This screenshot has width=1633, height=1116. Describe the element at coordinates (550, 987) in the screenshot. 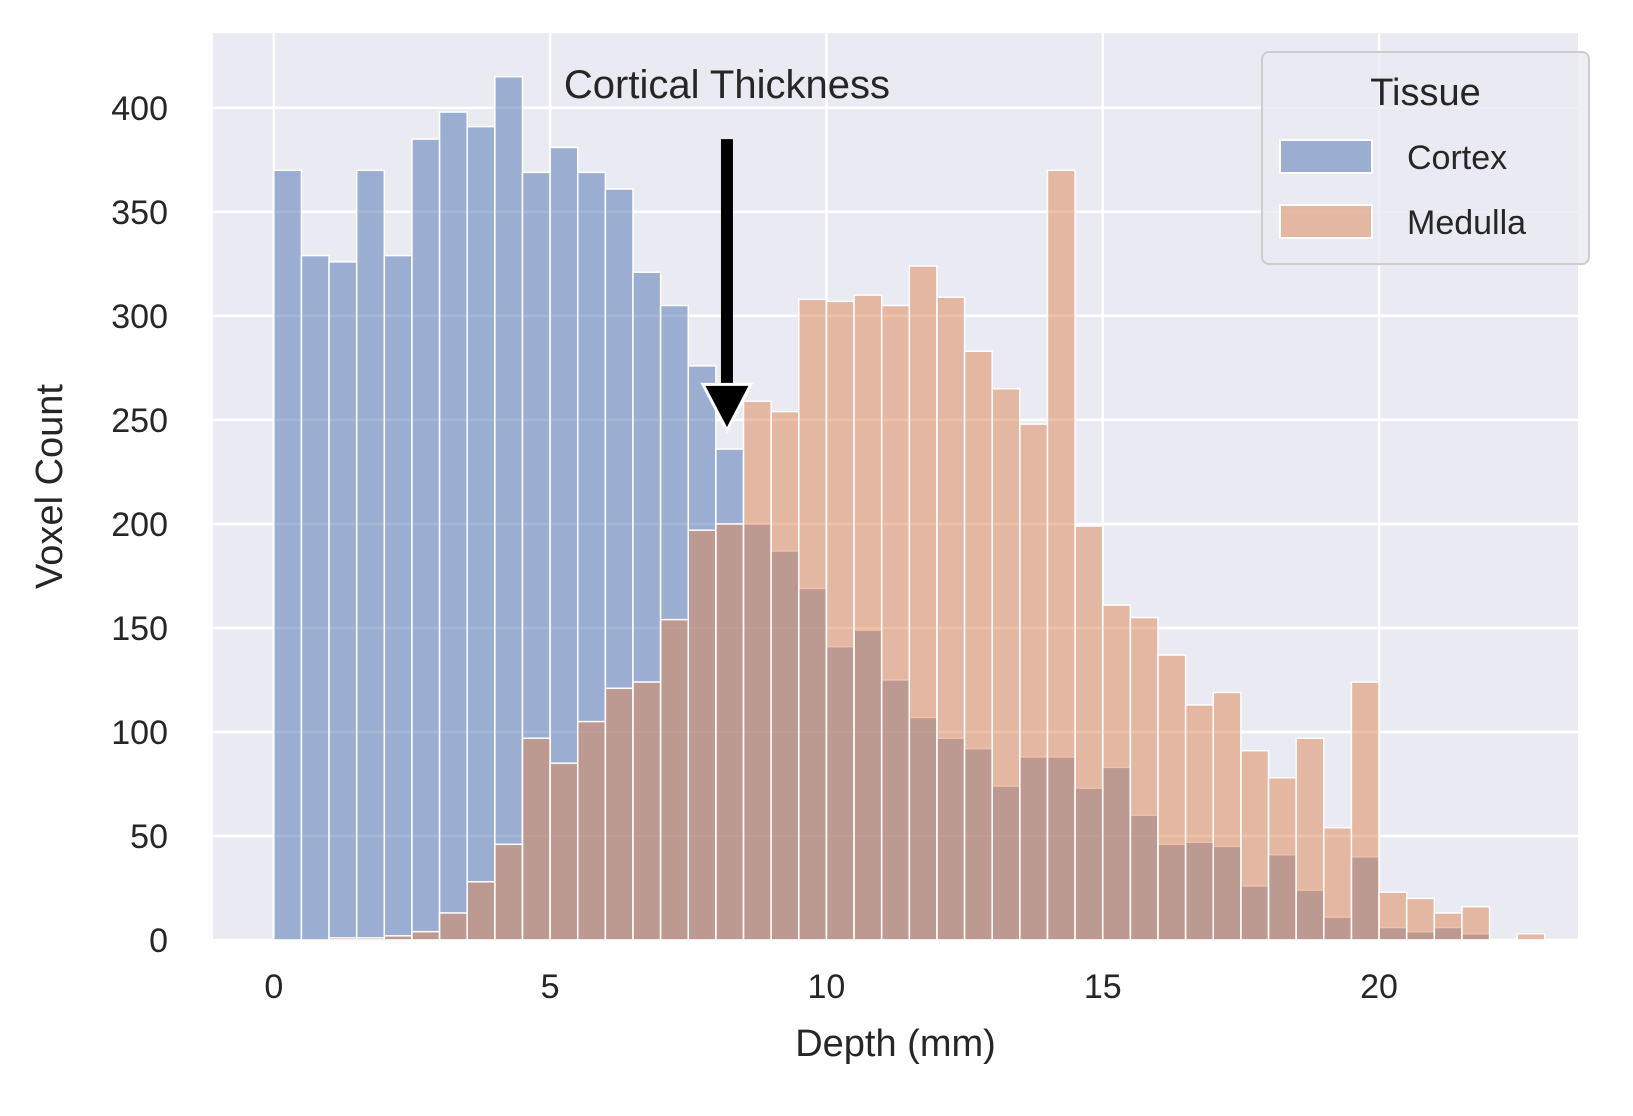

I see `x-tick-label: 5` at that location.